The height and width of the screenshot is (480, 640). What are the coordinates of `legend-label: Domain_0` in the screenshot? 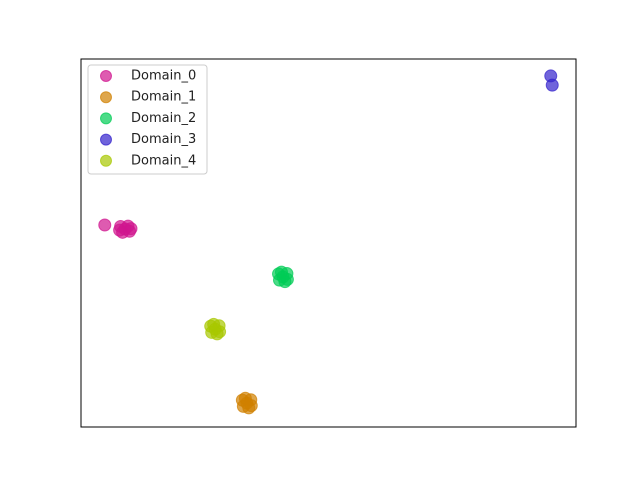 It's located at (163, 76).